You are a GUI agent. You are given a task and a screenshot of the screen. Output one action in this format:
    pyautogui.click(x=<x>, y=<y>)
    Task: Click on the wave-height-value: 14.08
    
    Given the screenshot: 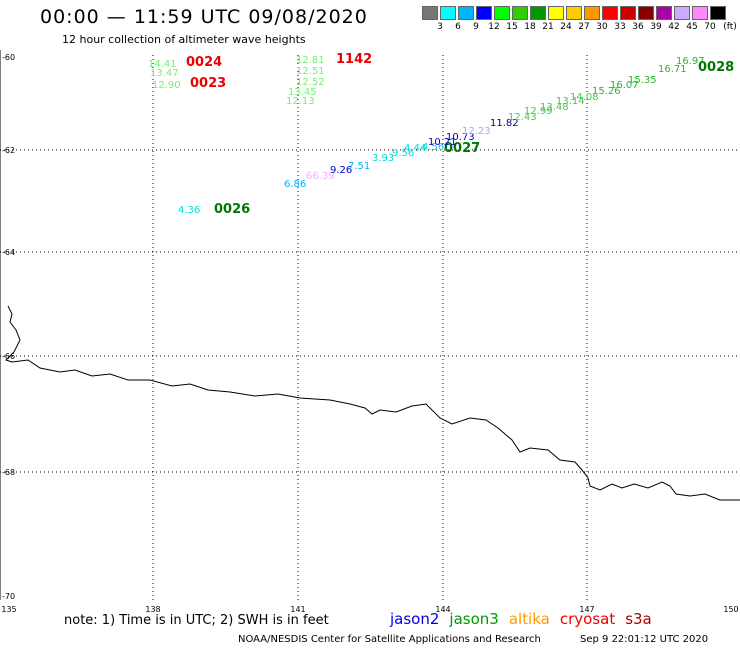 What is the action you would take?
    pyautogui.click(x=584, y=97)
    